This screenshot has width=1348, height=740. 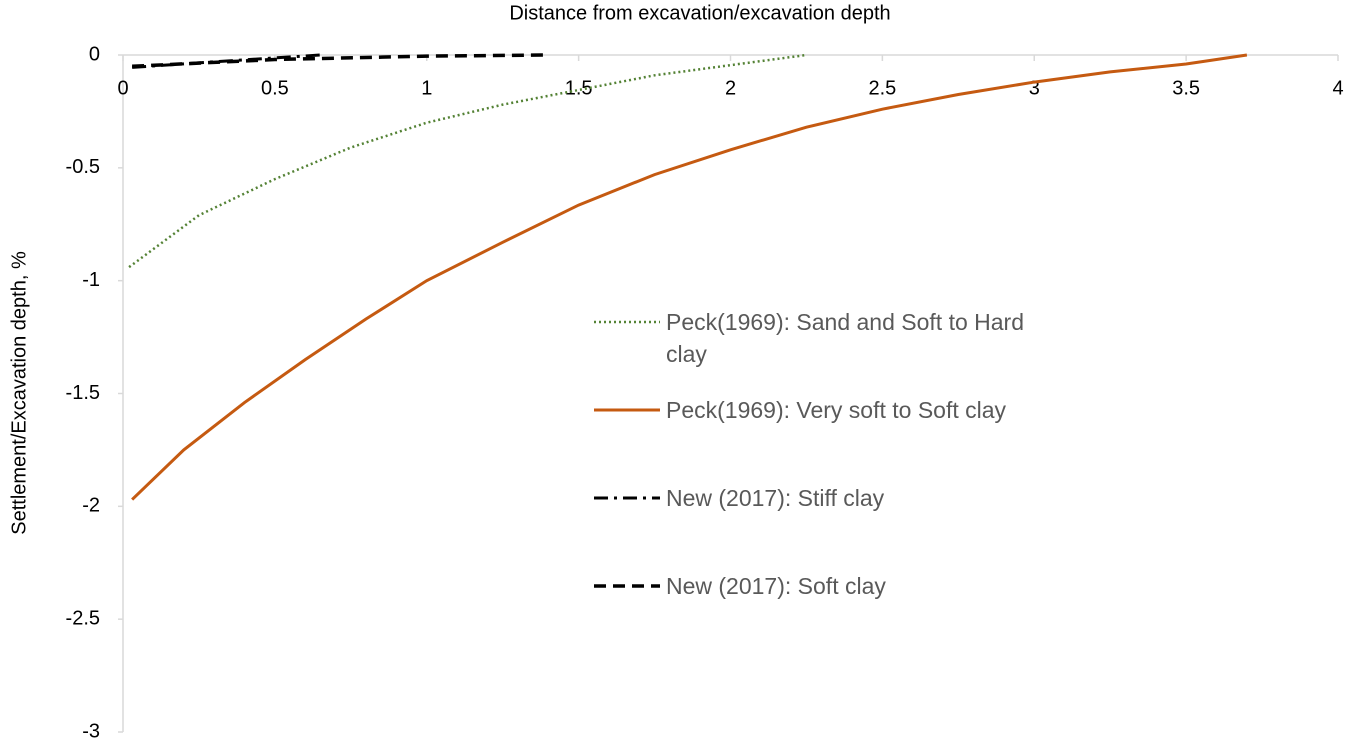 I want to click on x-tick-label: 2.5, so click(x=882, y=88).